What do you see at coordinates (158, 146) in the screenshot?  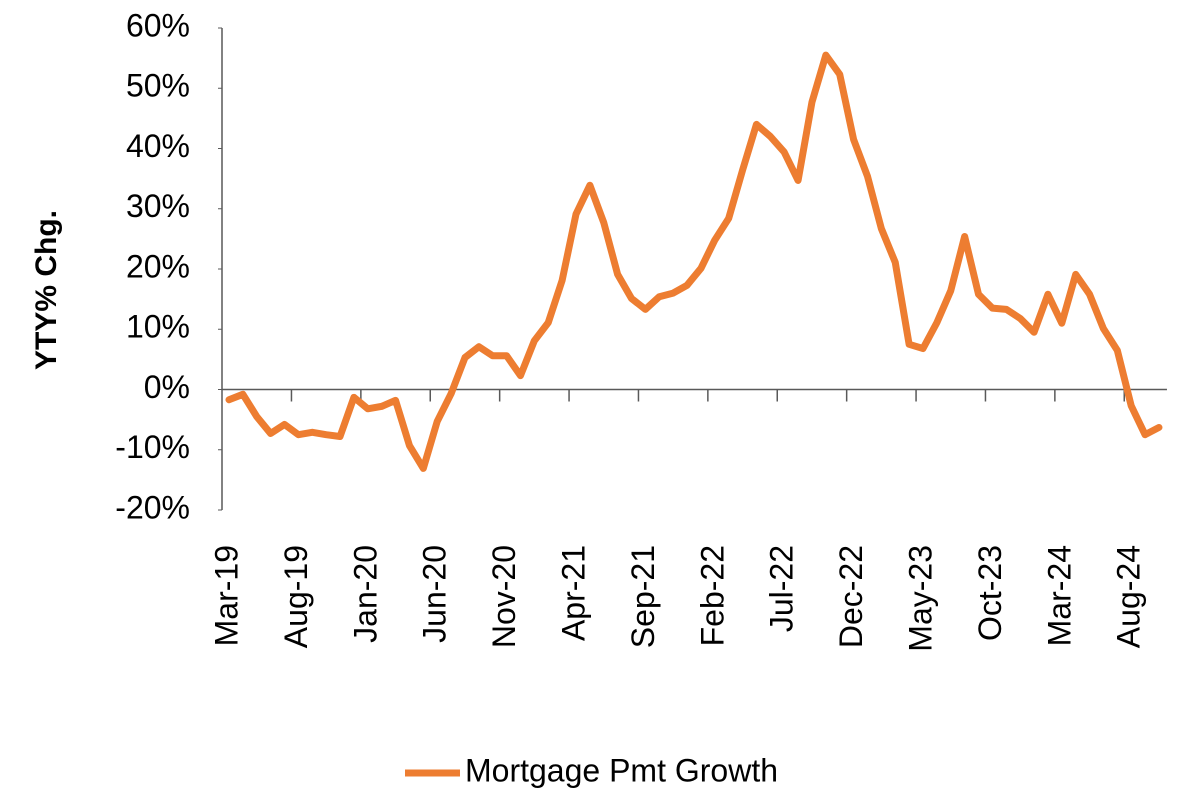 I see `y-tick-label: 40%` at bounding box center [158, 146].